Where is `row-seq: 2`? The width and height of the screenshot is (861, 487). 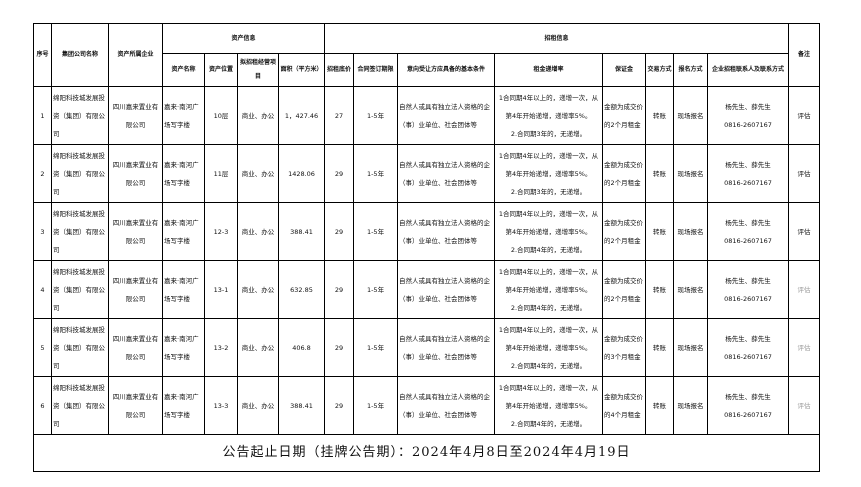
row-seq: 2 is located at coordinates (42, 173).